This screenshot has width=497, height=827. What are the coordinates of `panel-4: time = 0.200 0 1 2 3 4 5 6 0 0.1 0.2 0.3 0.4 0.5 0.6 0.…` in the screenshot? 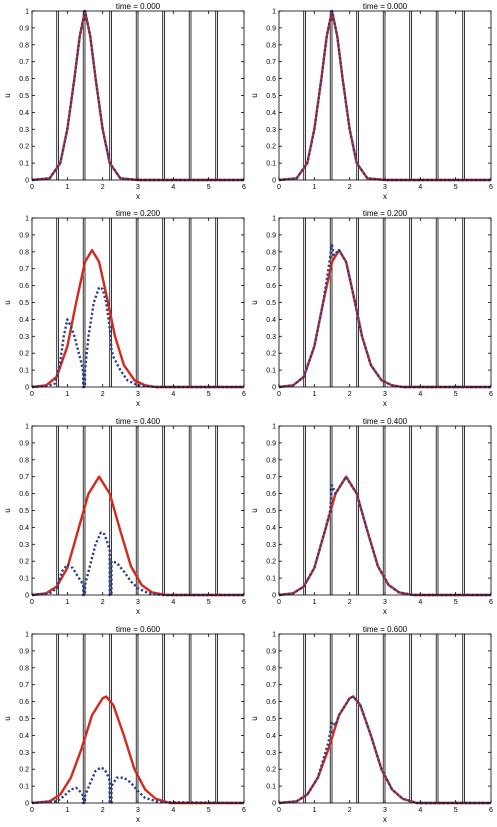 It's located at (371, 308).